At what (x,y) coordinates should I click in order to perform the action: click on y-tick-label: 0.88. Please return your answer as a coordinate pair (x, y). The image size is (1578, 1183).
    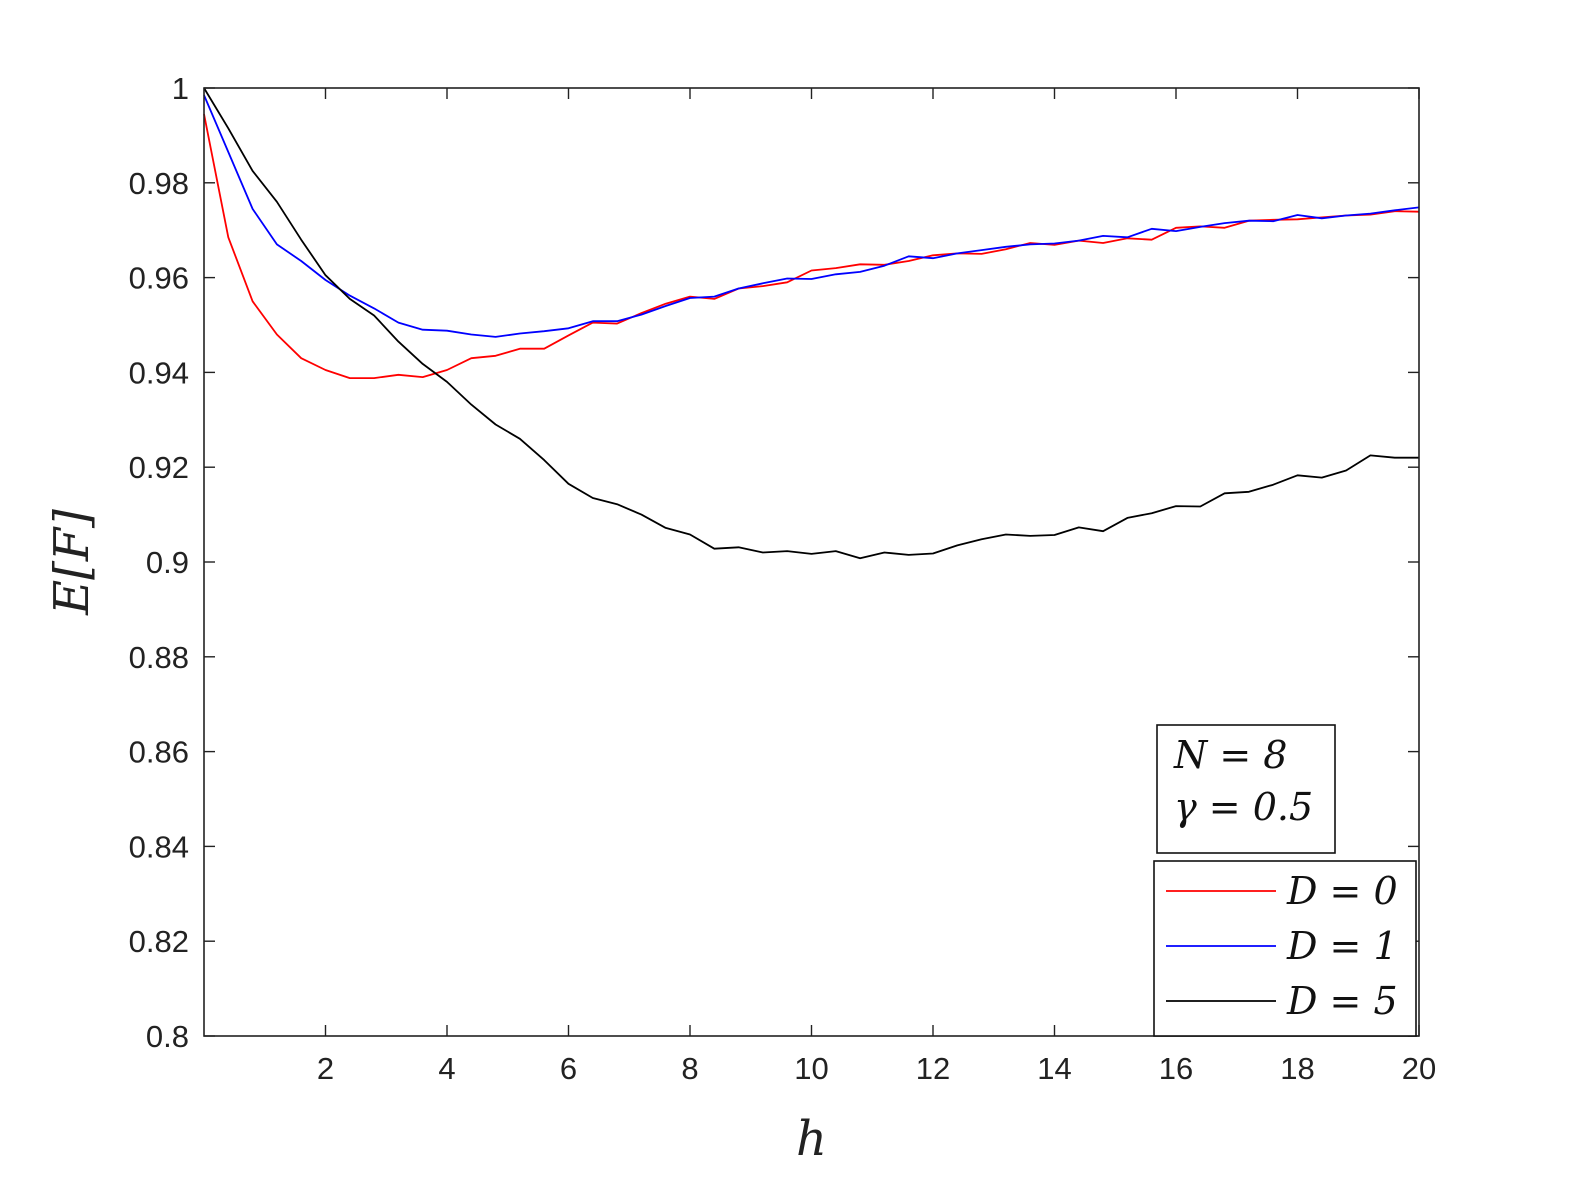
    Looking at the image, I should click on (159, 657).